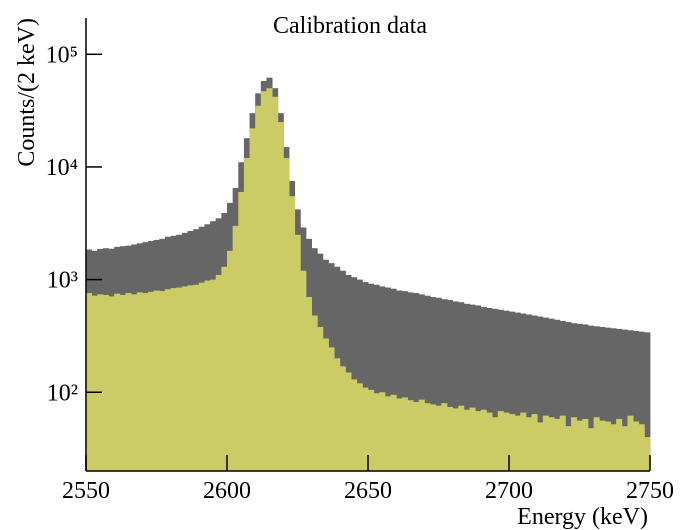 The height and width of the screenshot is (530, 682). Describe the element at coordinates (650, 491) in the screenshot. I see `x-tick-label: 2750` at that location.